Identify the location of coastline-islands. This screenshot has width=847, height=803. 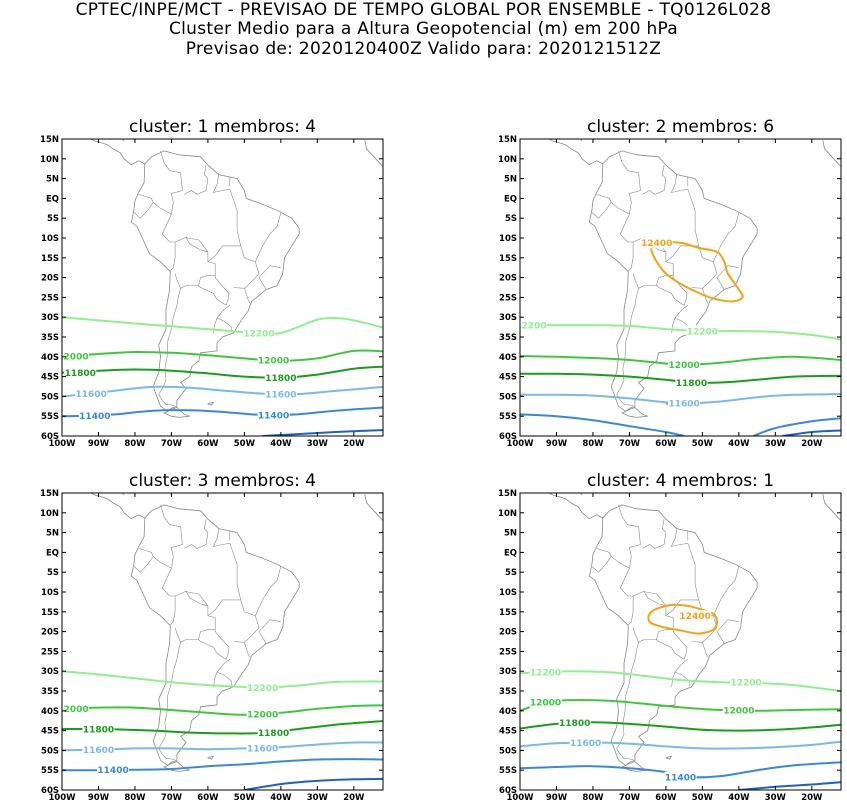
(668, 757).